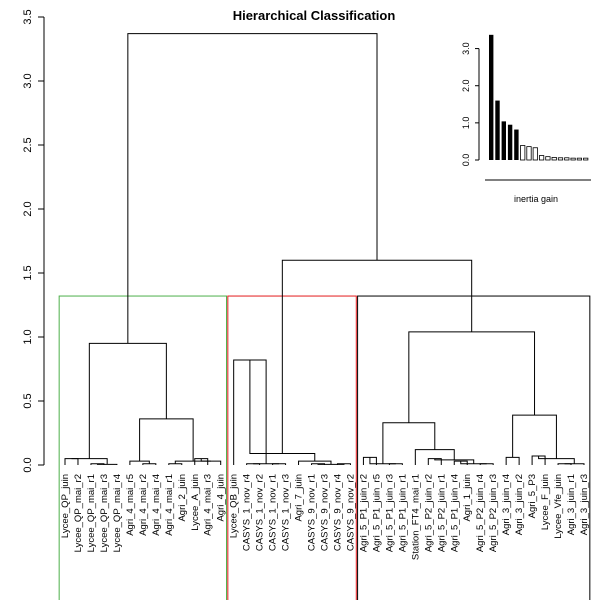 The image size is (591, 600). I want to click on inset-y-tick-label: 1.0, so click(466, 123).